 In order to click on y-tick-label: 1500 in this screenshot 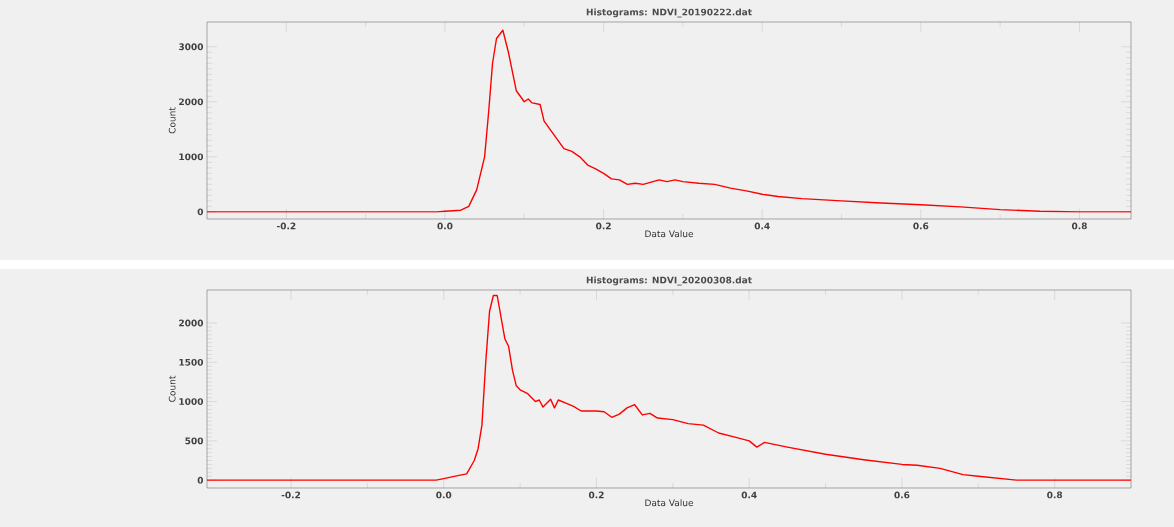, I will do `click(191, 362)`.